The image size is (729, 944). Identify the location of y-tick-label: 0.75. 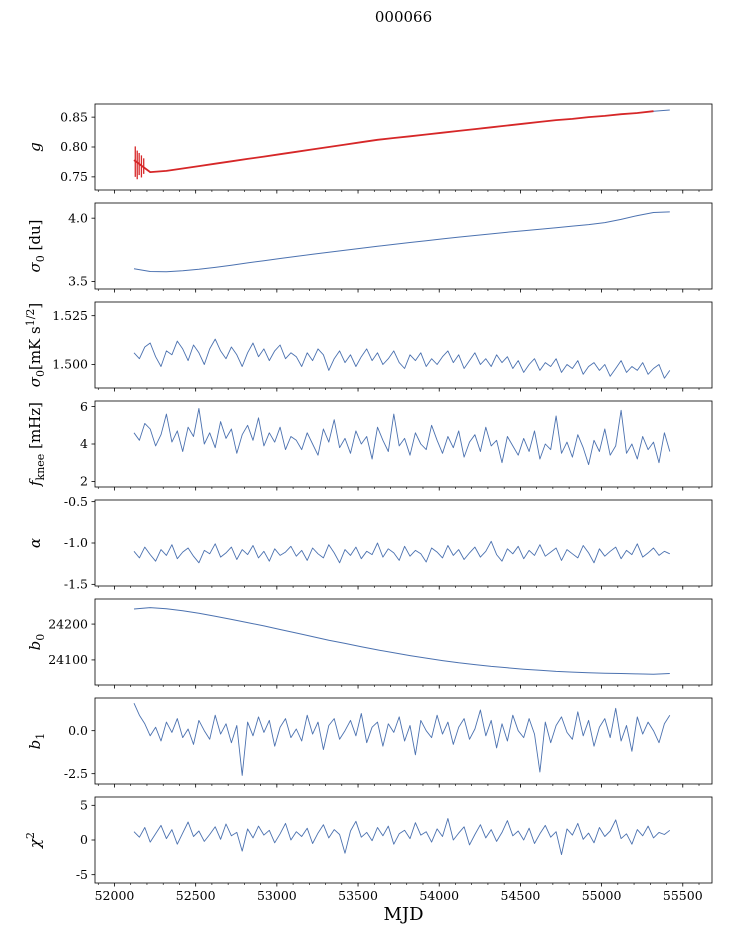
(74, 176).